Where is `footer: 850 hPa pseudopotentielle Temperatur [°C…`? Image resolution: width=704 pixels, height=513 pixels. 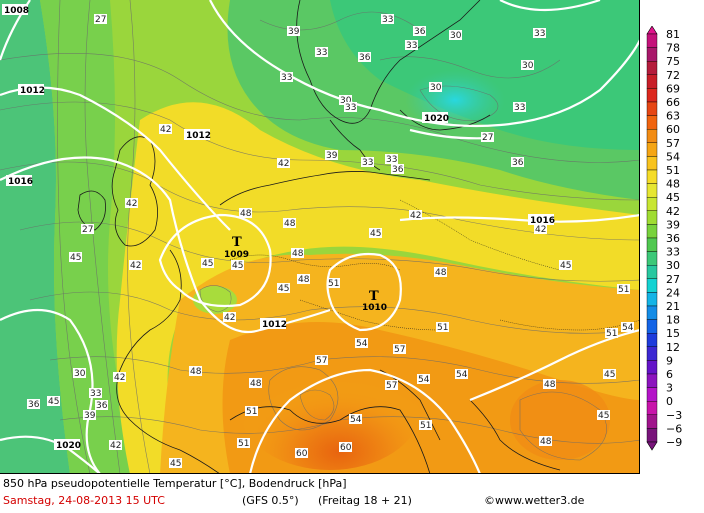
footer: 850 hPa pseudopotentielle Temperatur [°C… is located at coordinates (352, 493).